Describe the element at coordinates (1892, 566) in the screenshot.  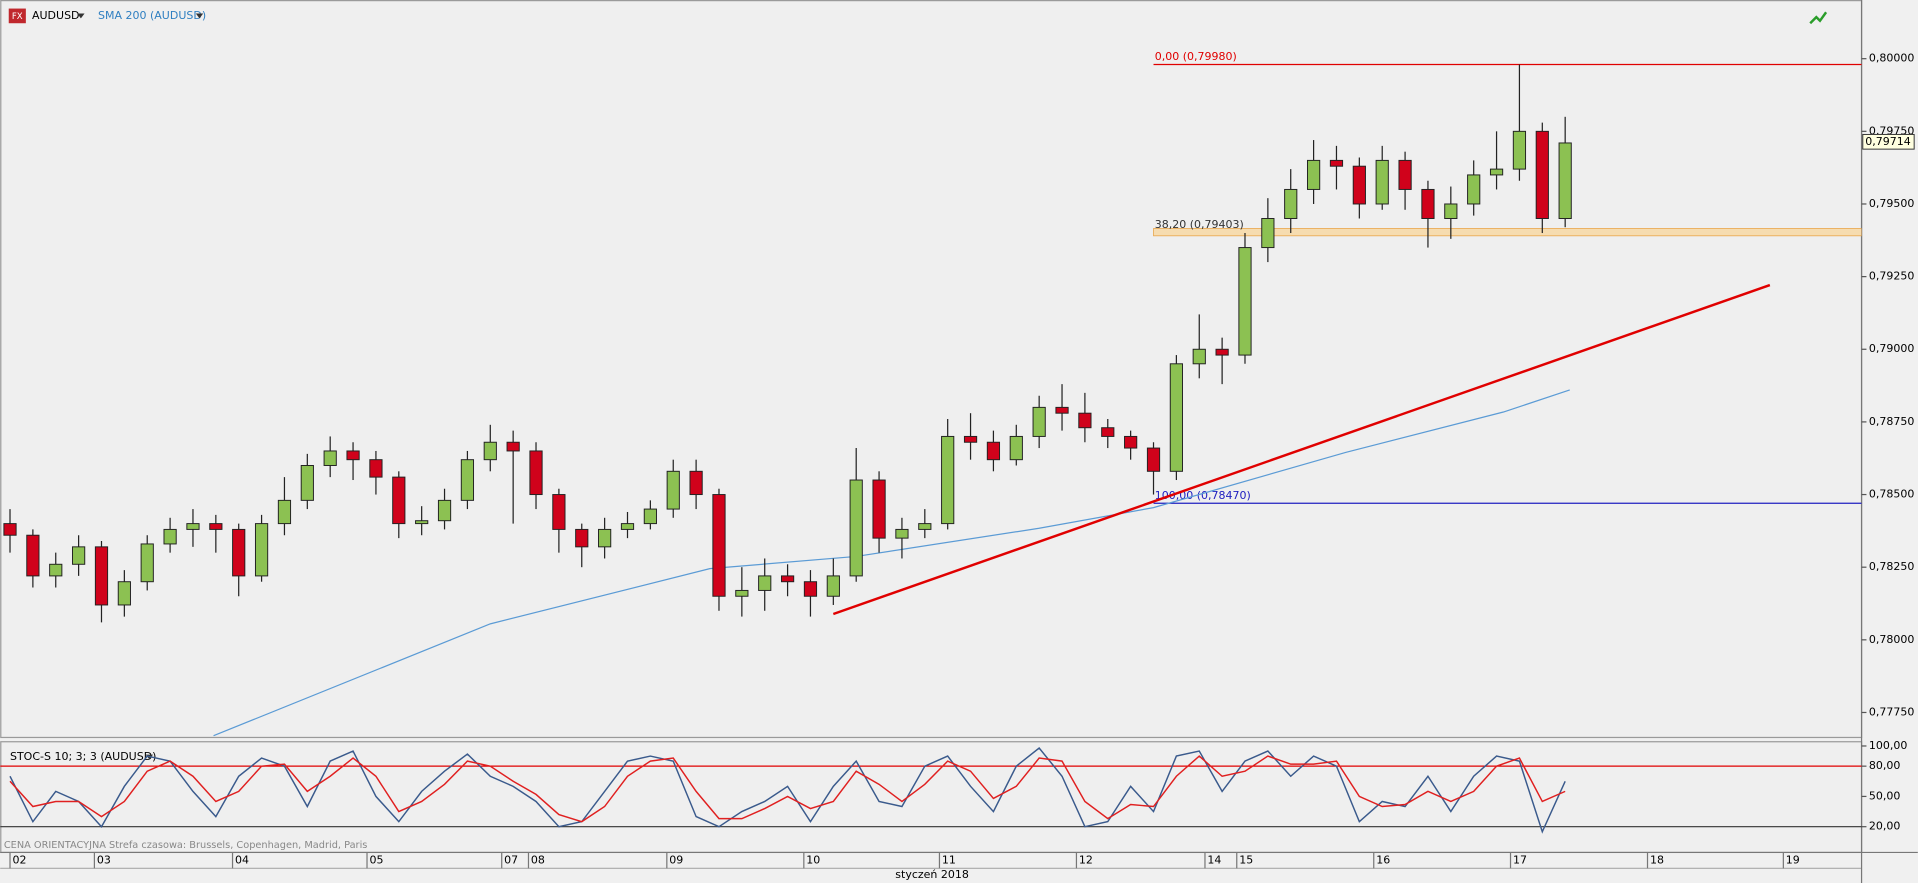
I see `y-tick-label: 0,78250` at that location.